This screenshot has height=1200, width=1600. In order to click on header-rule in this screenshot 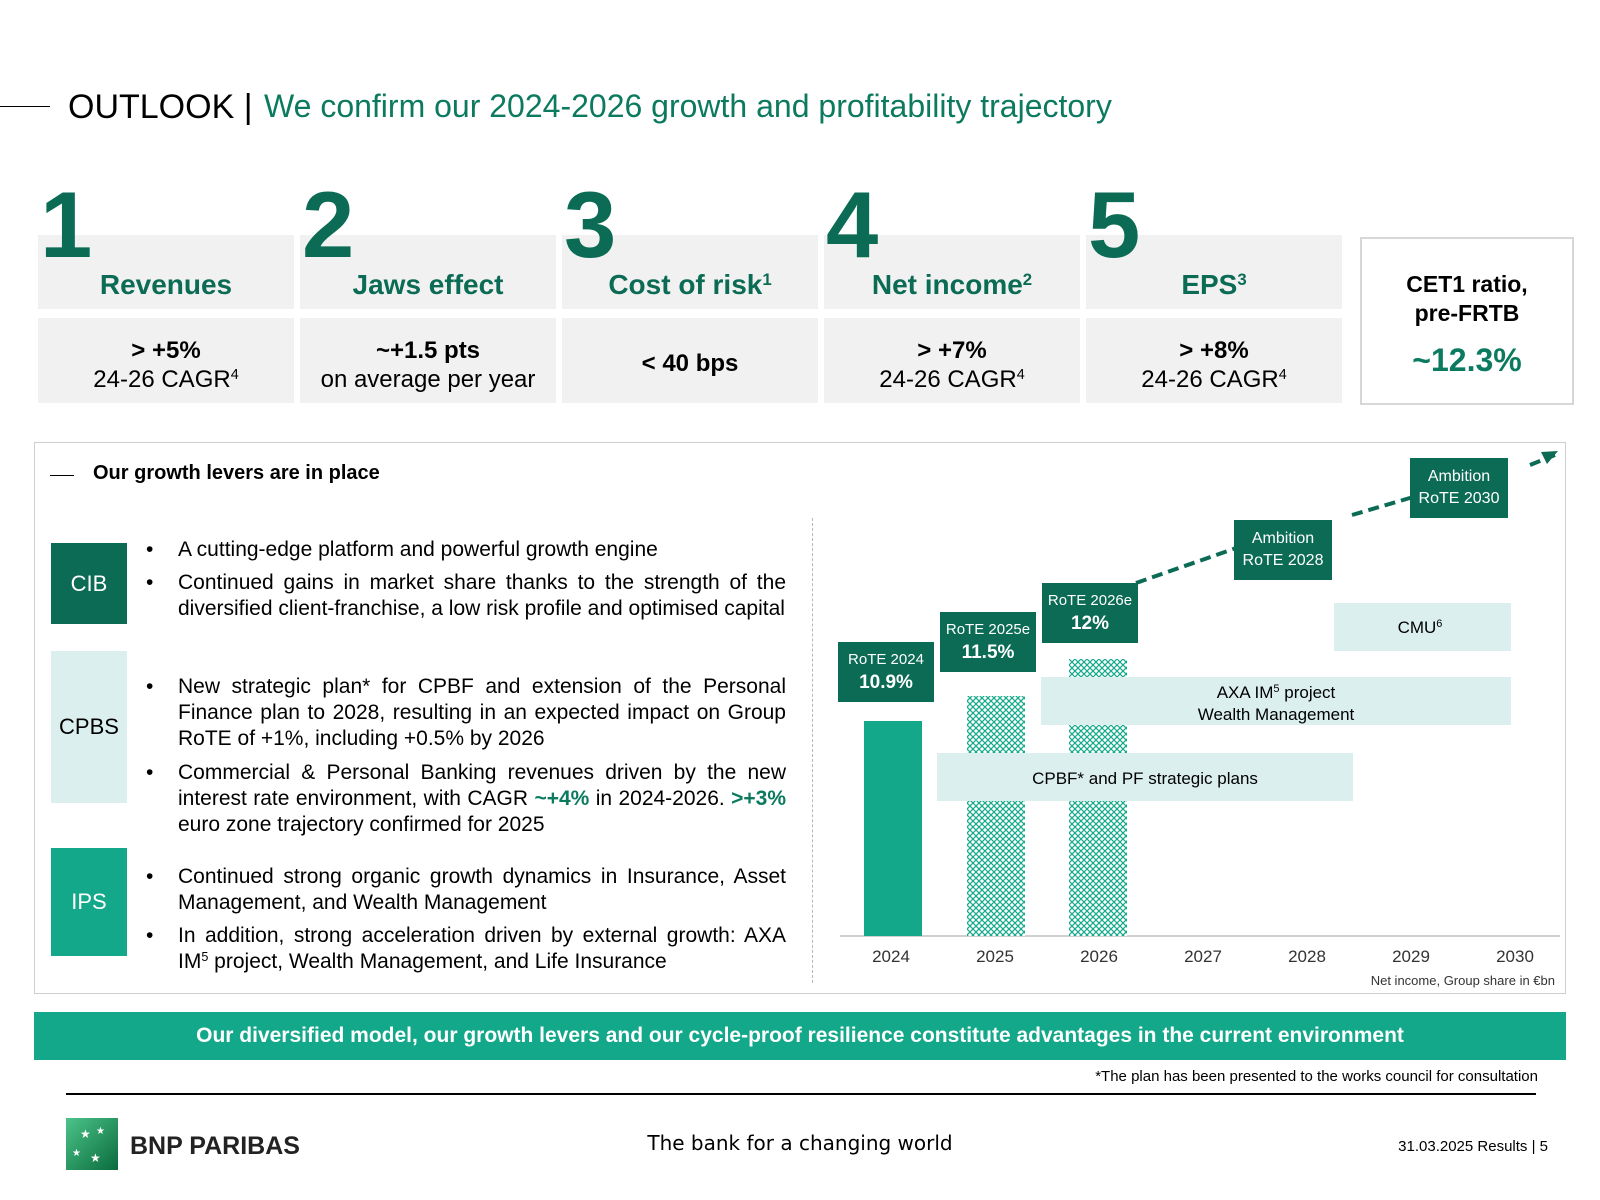, I will do `click(25, 106)`.